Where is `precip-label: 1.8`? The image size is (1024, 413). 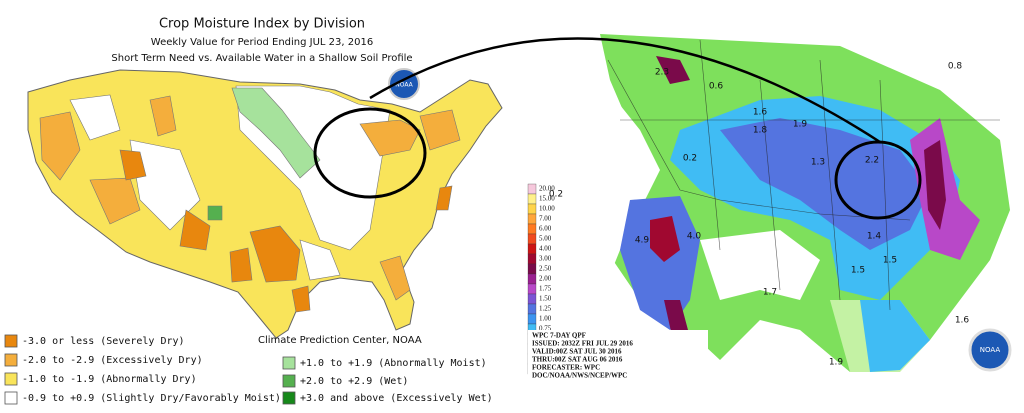 precip-label: 1.8 is located at coordinates (760, 131).